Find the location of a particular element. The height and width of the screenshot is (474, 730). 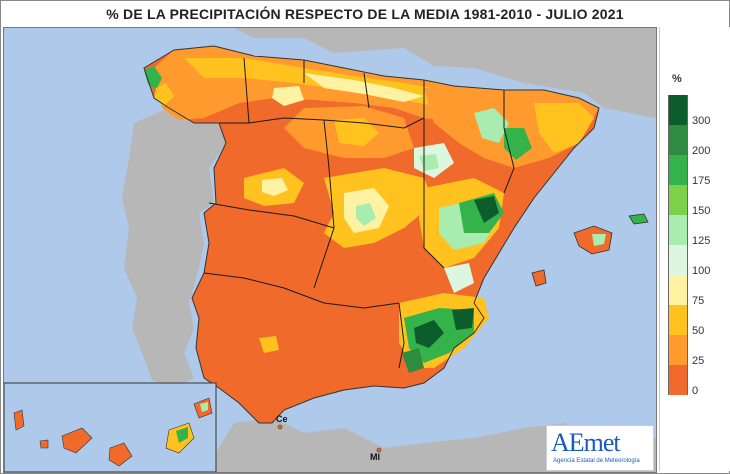

legend-label: 75 is located at coordinates (698, 301).